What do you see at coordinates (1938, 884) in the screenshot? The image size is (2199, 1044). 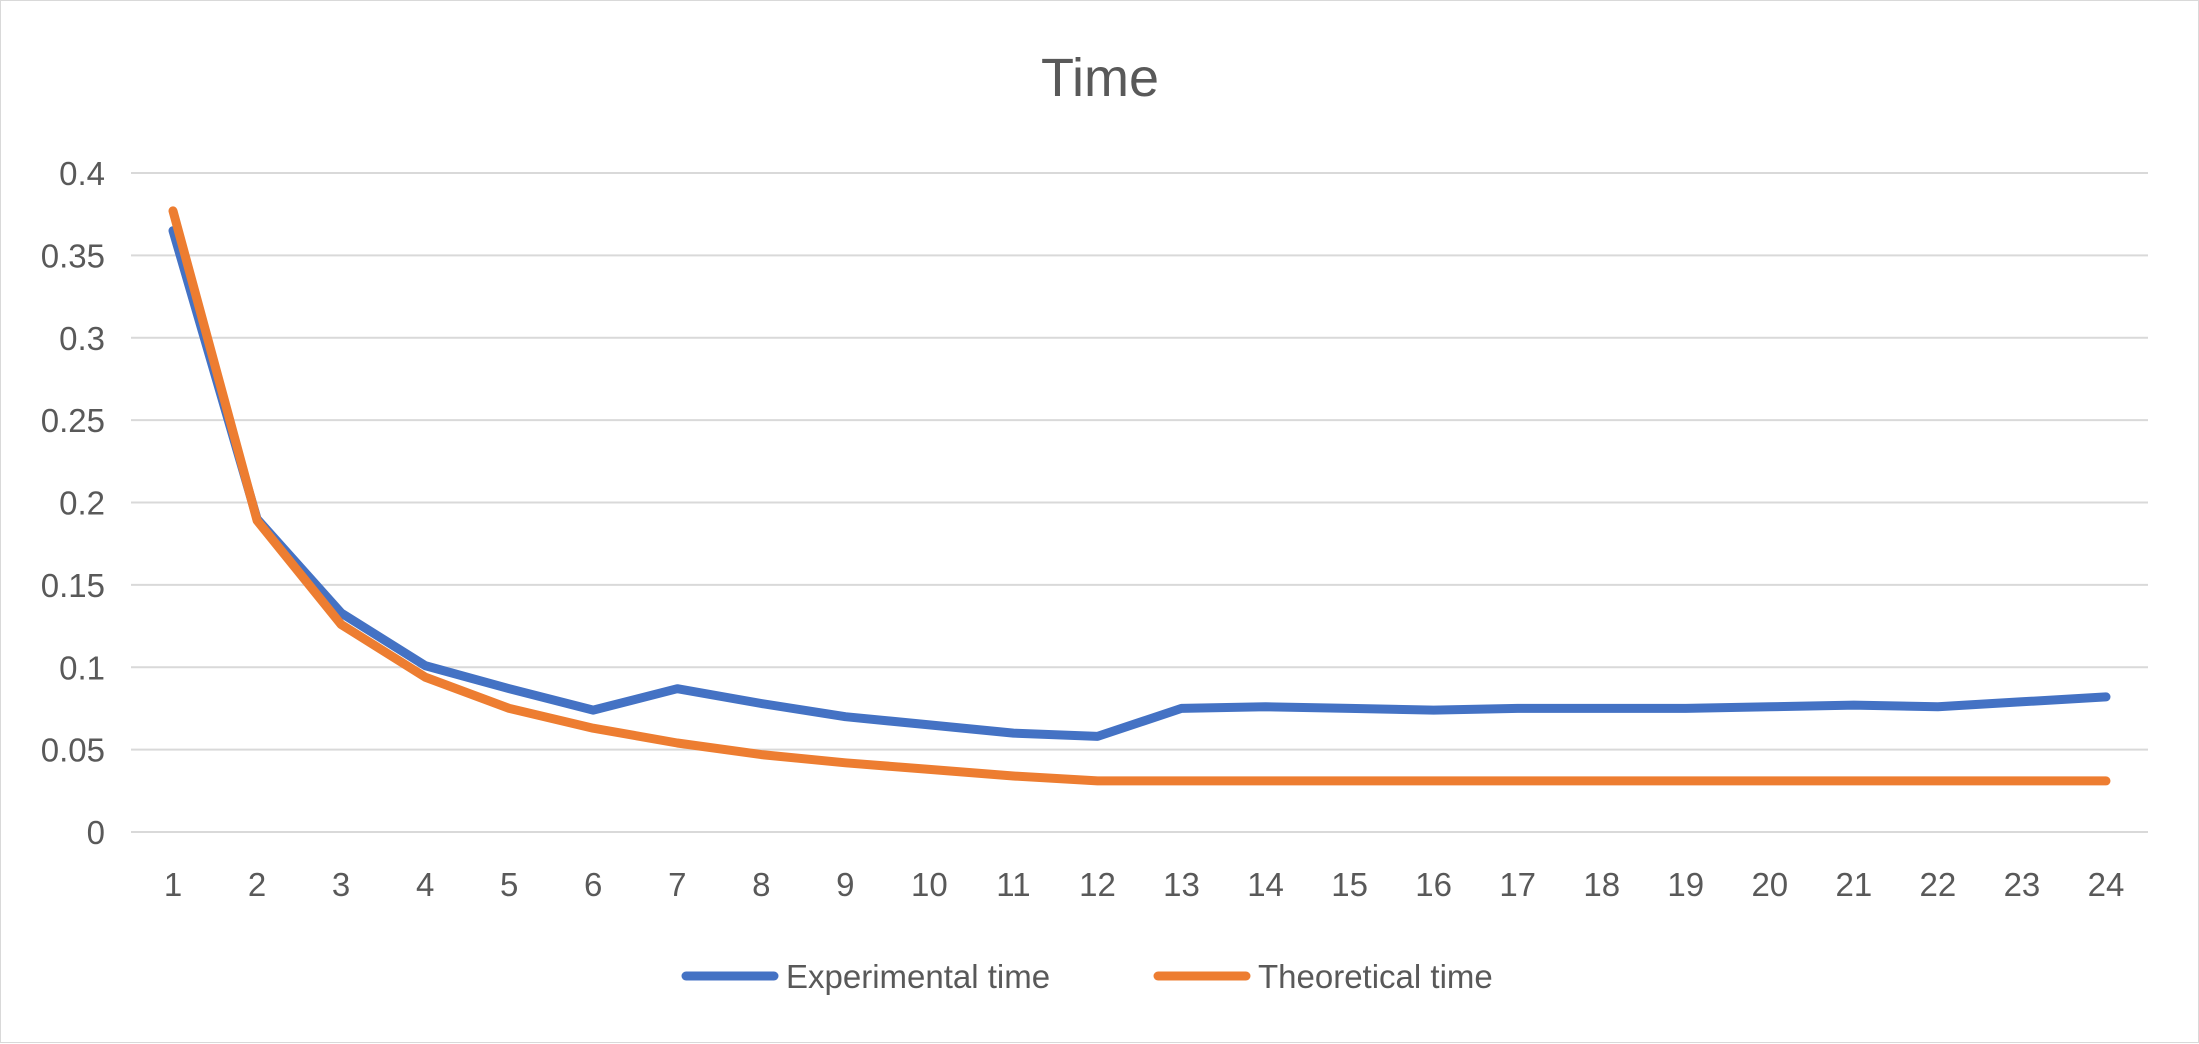 I see `x-tick-label: 22` at bounding box center [1938, 884].